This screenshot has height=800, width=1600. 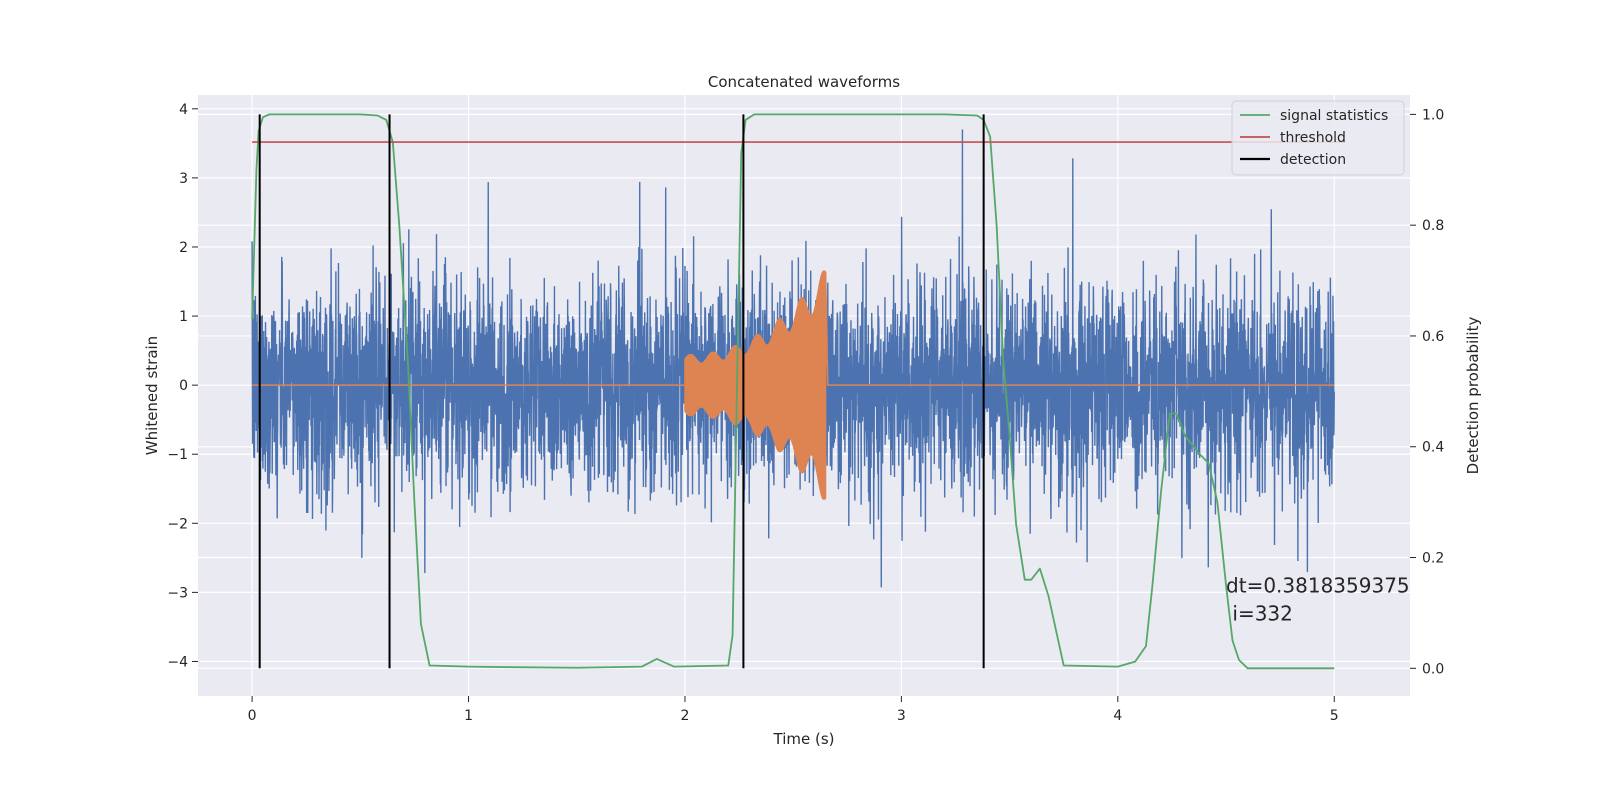 I want to click on y2-axis-label: Detection probability, so click(x=1473, y=396).